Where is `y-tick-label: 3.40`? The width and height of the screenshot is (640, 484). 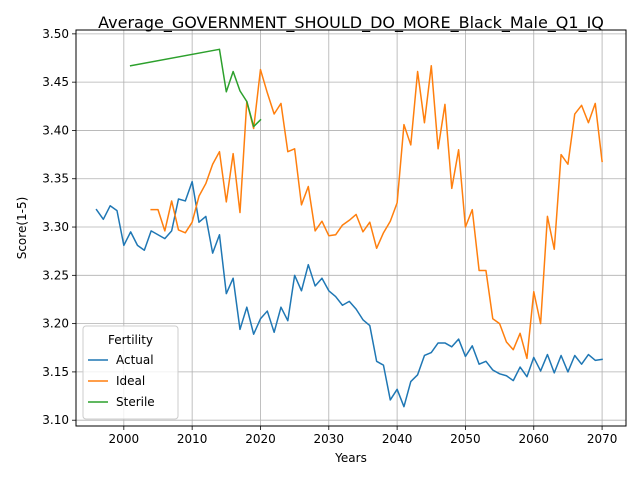
y-tick-label: 3.40 is located at coordinates (55, 130).